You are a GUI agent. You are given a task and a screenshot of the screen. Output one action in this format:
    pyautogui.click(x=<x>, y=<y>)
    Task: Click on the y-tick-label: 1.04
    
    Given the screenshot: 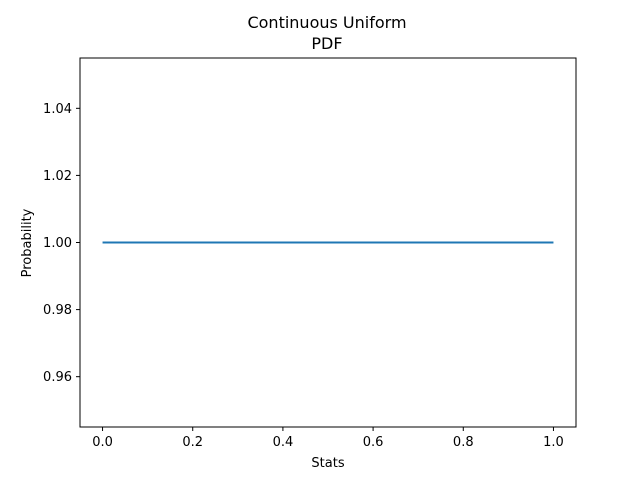 What is the action you would take?
    pyautogui.click(x=57, y=109)
    